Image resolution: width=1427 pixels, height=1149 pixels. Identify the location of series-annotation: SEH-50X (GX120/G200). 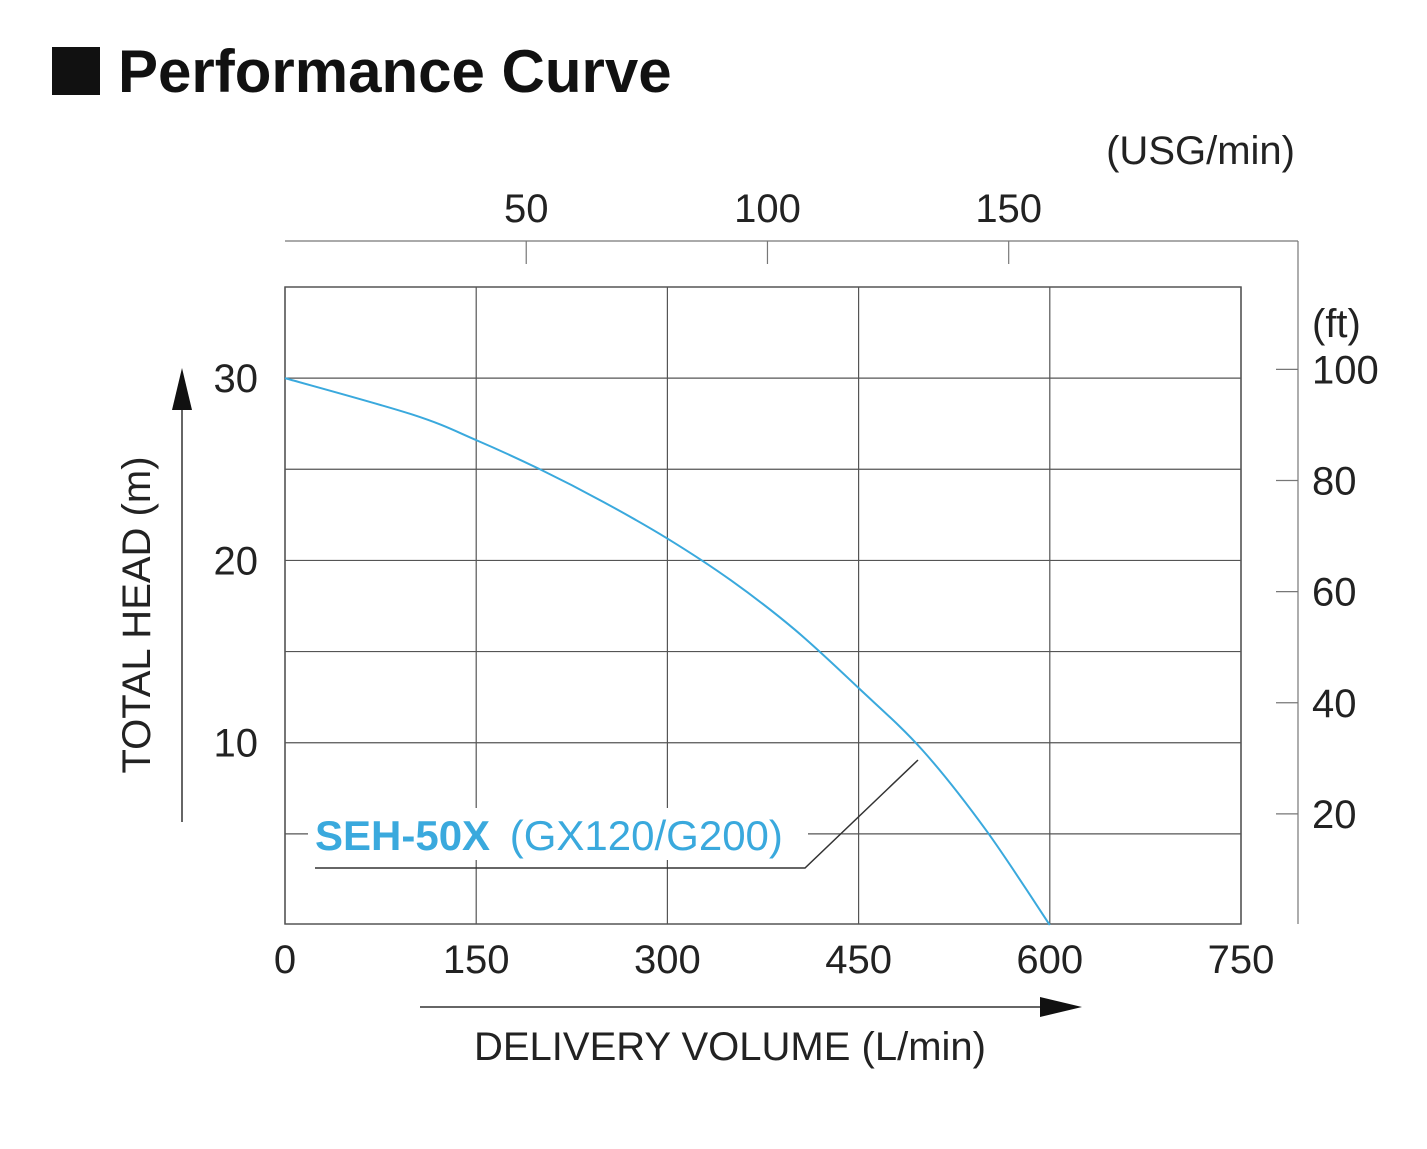
(549, 835).